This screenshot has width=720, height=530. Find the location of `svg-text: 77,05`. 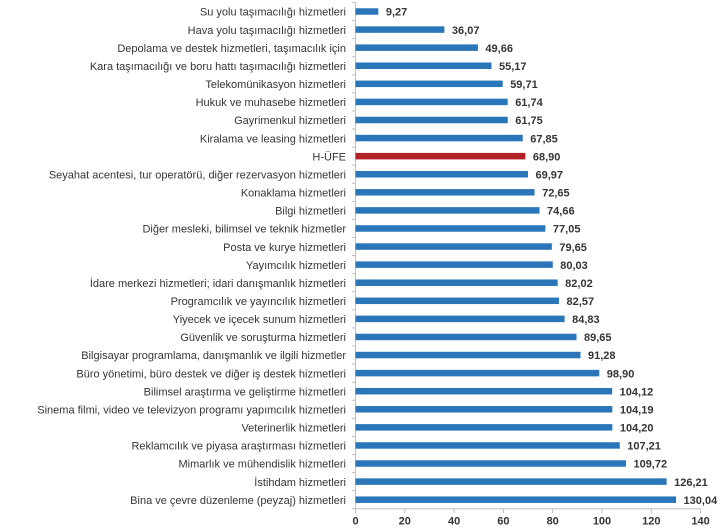

svg-text: 77,05 is located at coordinates (567, 230).